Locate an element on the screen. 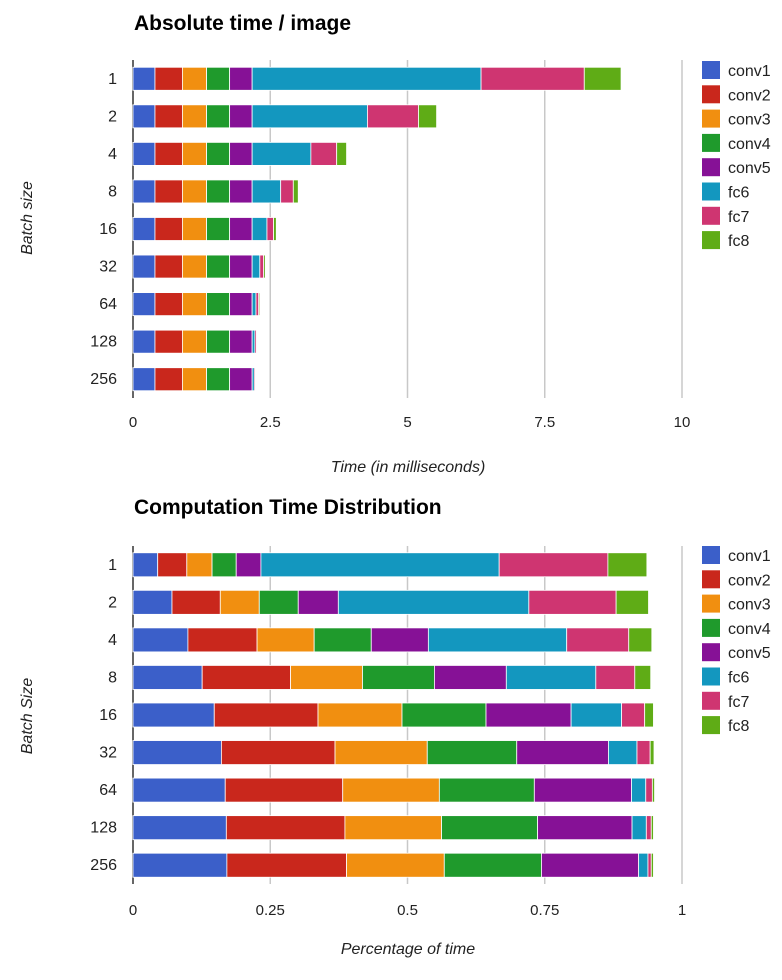  category-label: 256 is located at coordinates (103, 379).